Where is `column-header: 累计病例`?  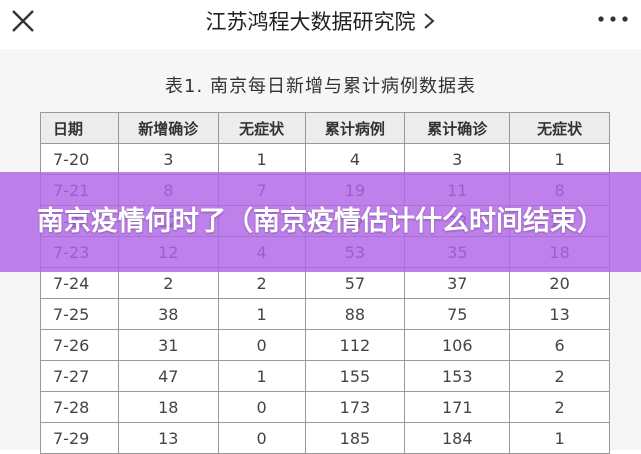 column-header: 累计病例 is located at coordinates (355, 128).